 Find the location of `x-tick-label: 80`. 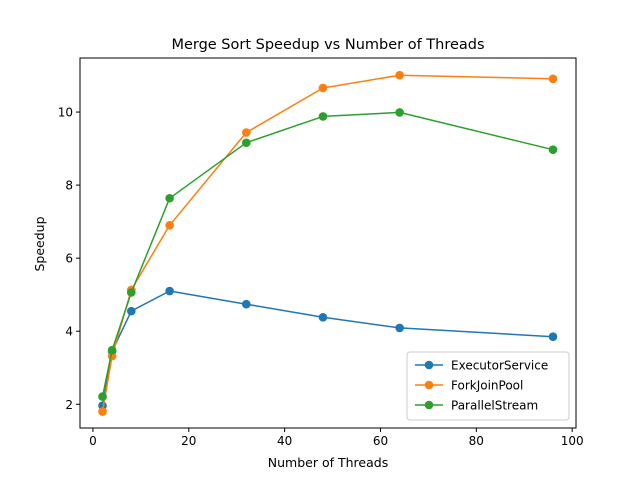

x-tick-label: 80 is located at coordinates (476, 441).